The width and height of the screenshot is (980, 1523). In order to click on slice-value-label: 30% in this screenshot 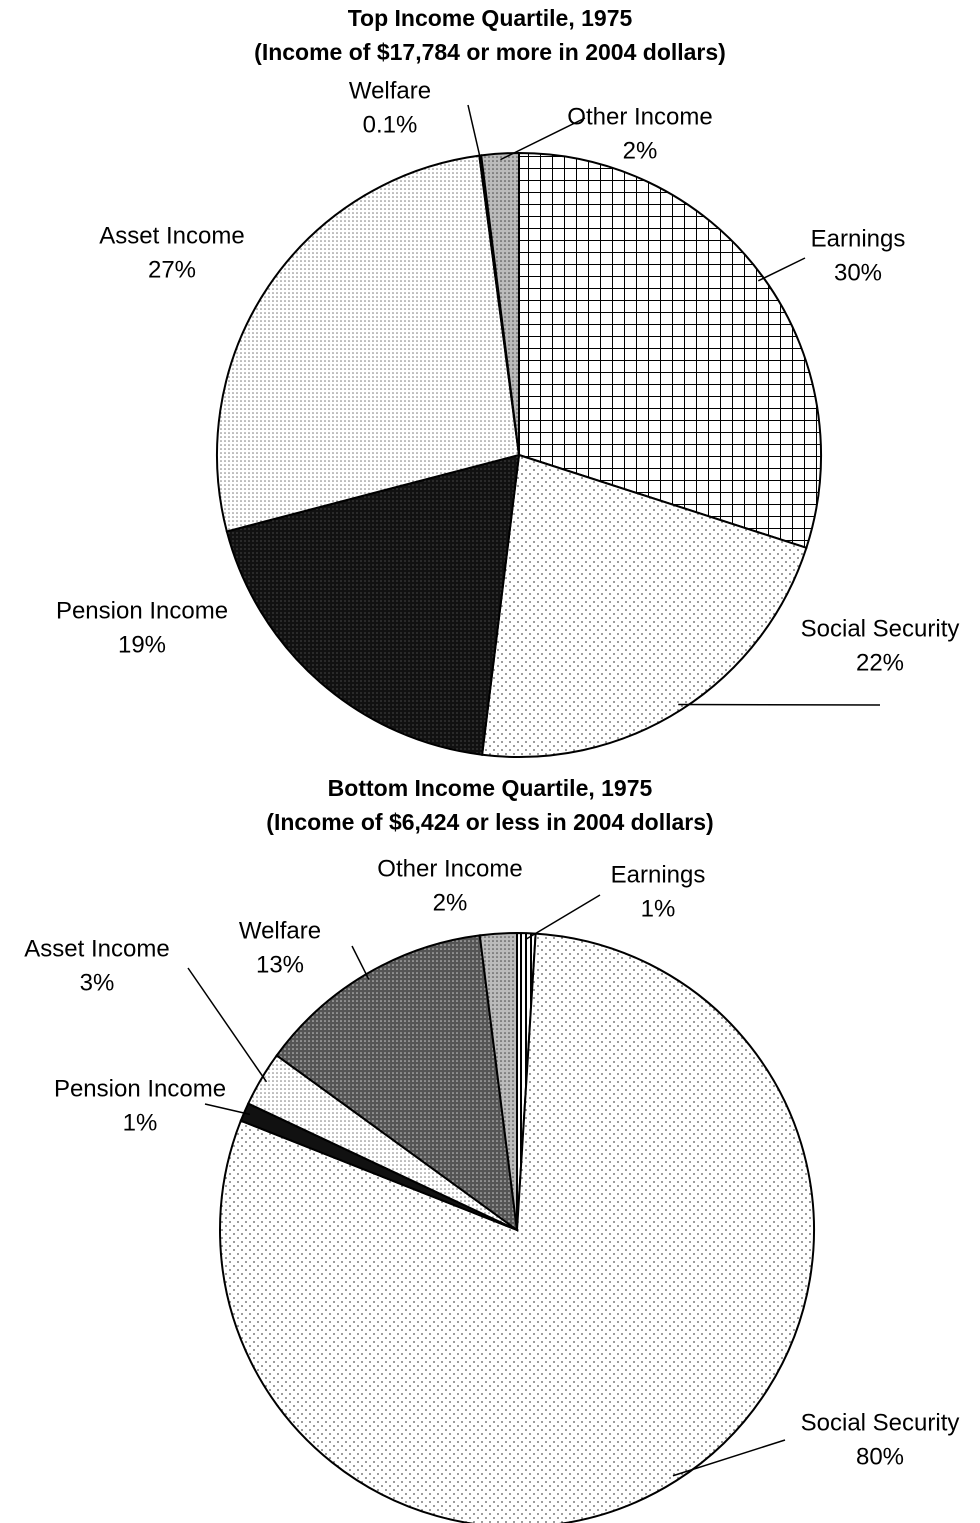, I will do `click(858, 272)`.